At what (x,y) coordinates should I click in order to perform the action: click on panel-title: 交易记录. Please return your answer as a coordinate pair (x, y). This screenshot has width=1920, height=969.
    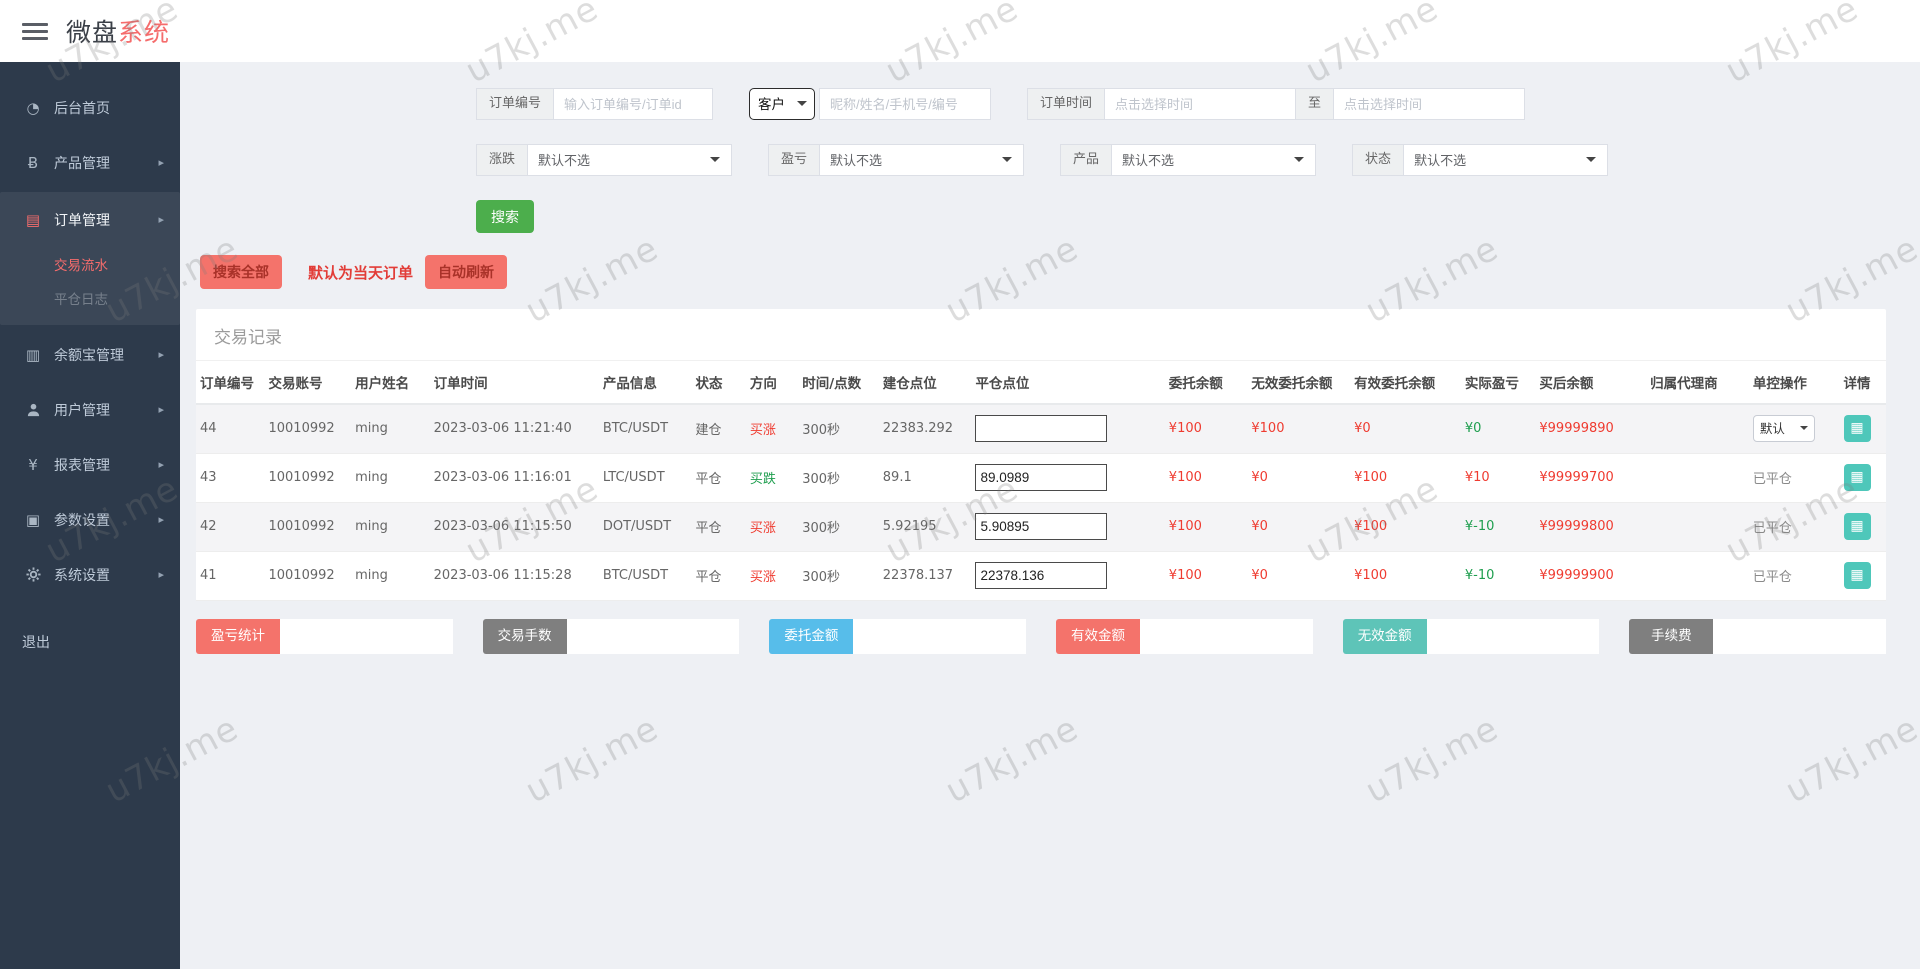
    Looking at the image, I should click on (1041, 335).